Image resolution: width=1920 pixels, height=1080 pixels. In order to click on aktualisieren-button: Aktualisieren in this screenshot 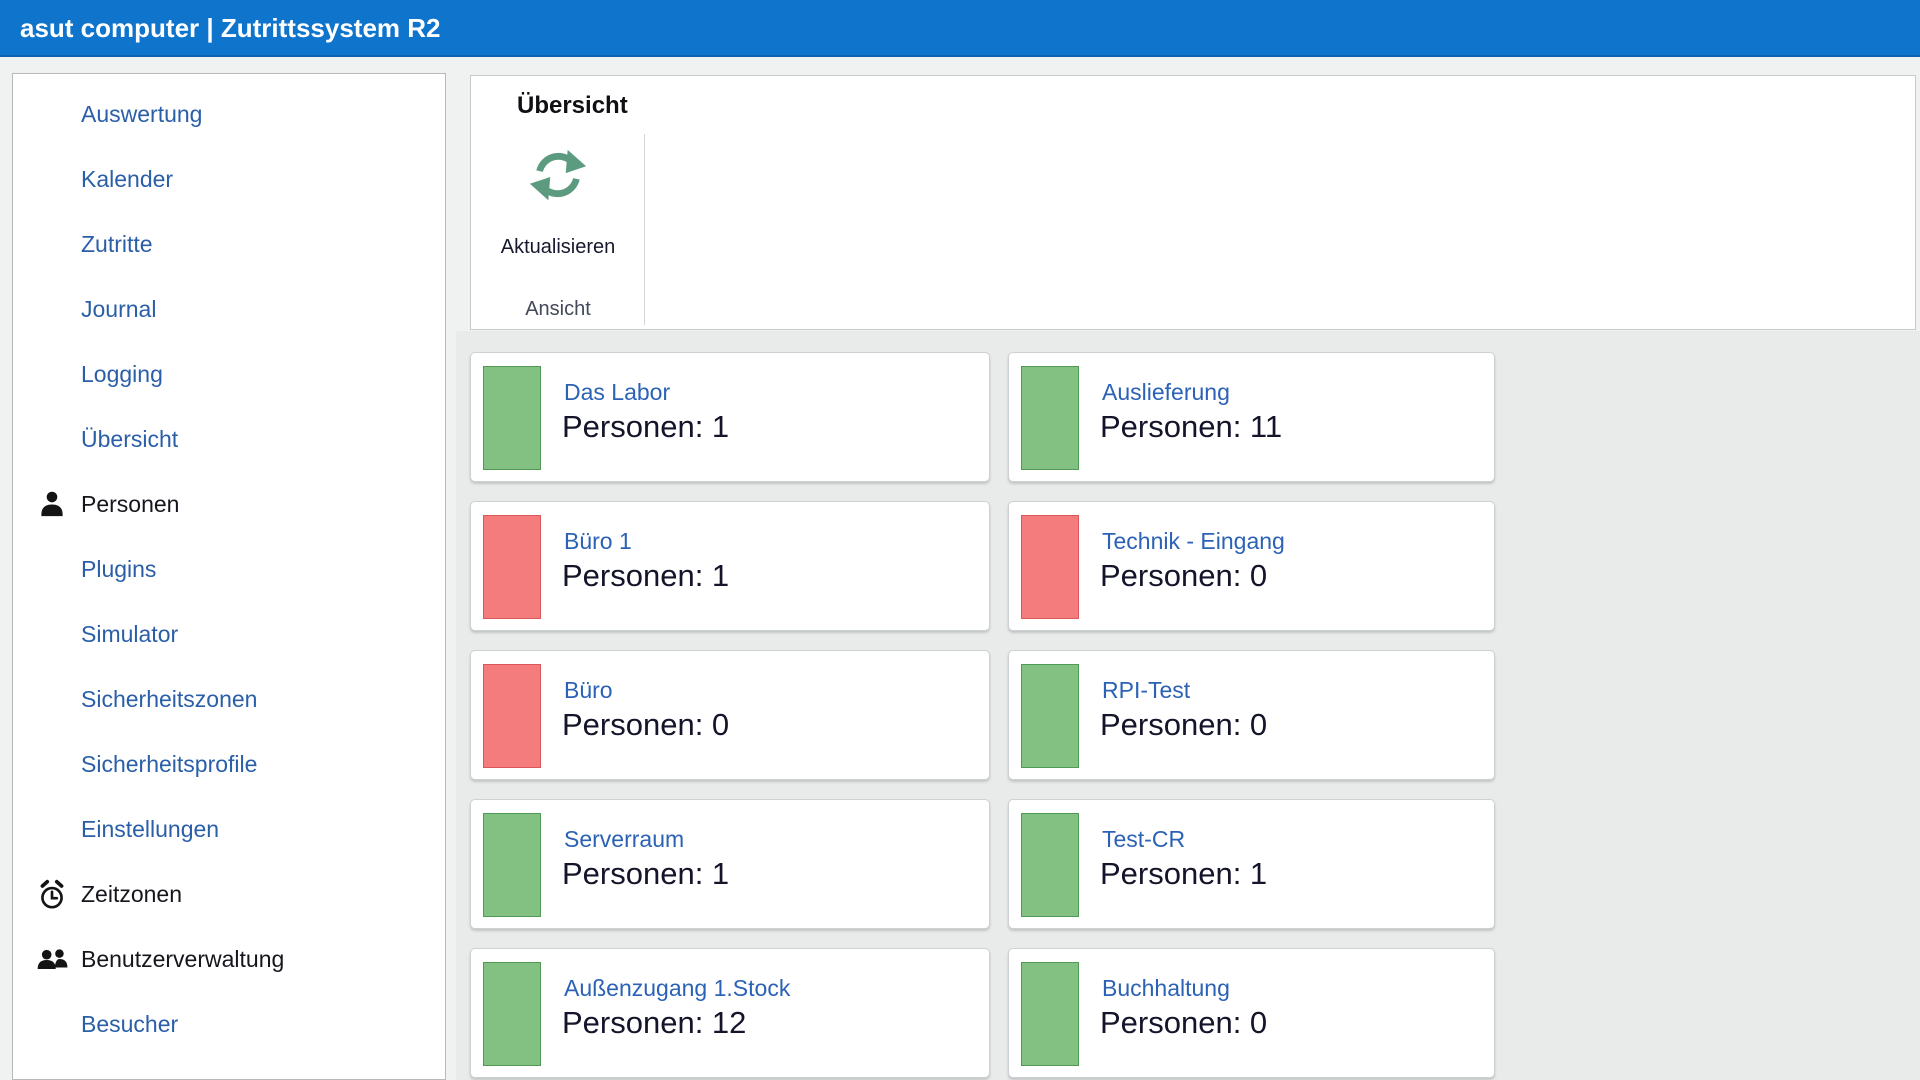, I will do `click(558, 201)`.